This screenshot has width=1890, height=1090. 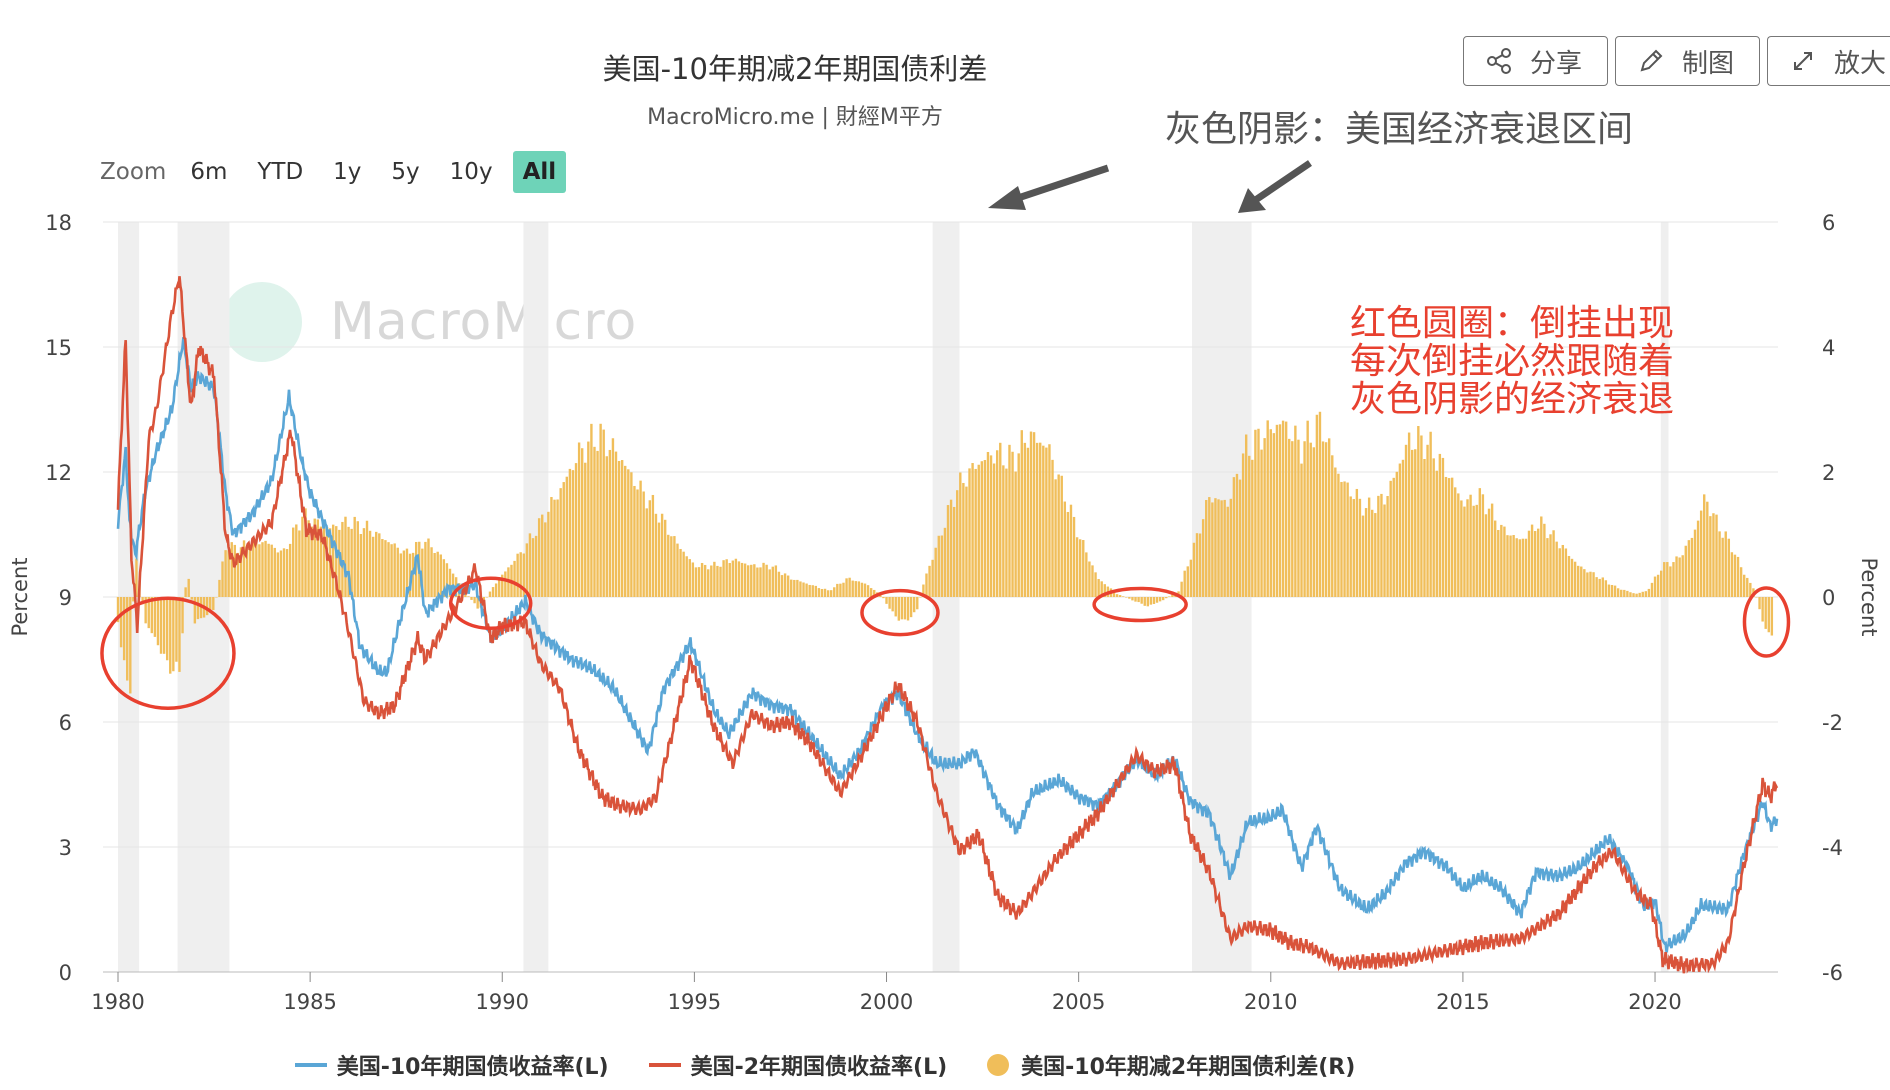 I want to click on annotation-arrows, so click(x=1150, y=186).